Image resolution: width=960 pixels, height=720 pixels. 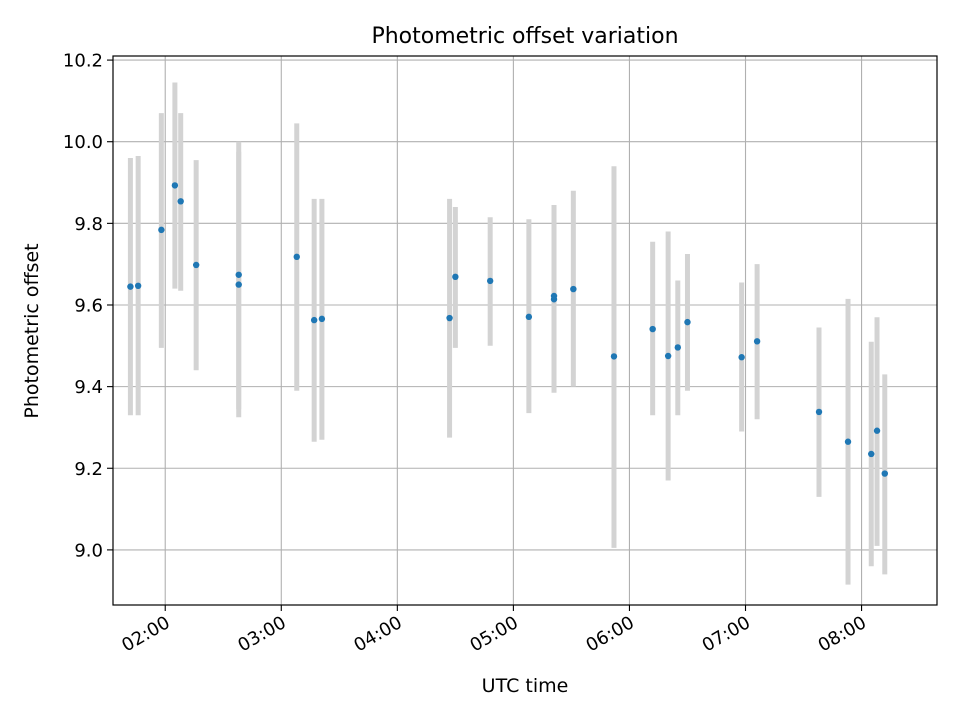 I want to click on y-tick-label: 9.6, so click(x=88, y=305).